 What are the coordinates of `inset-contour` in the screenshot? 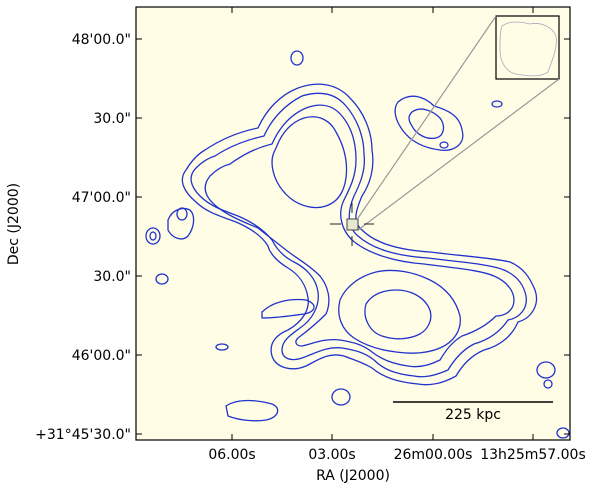 It's located at (528, 49).